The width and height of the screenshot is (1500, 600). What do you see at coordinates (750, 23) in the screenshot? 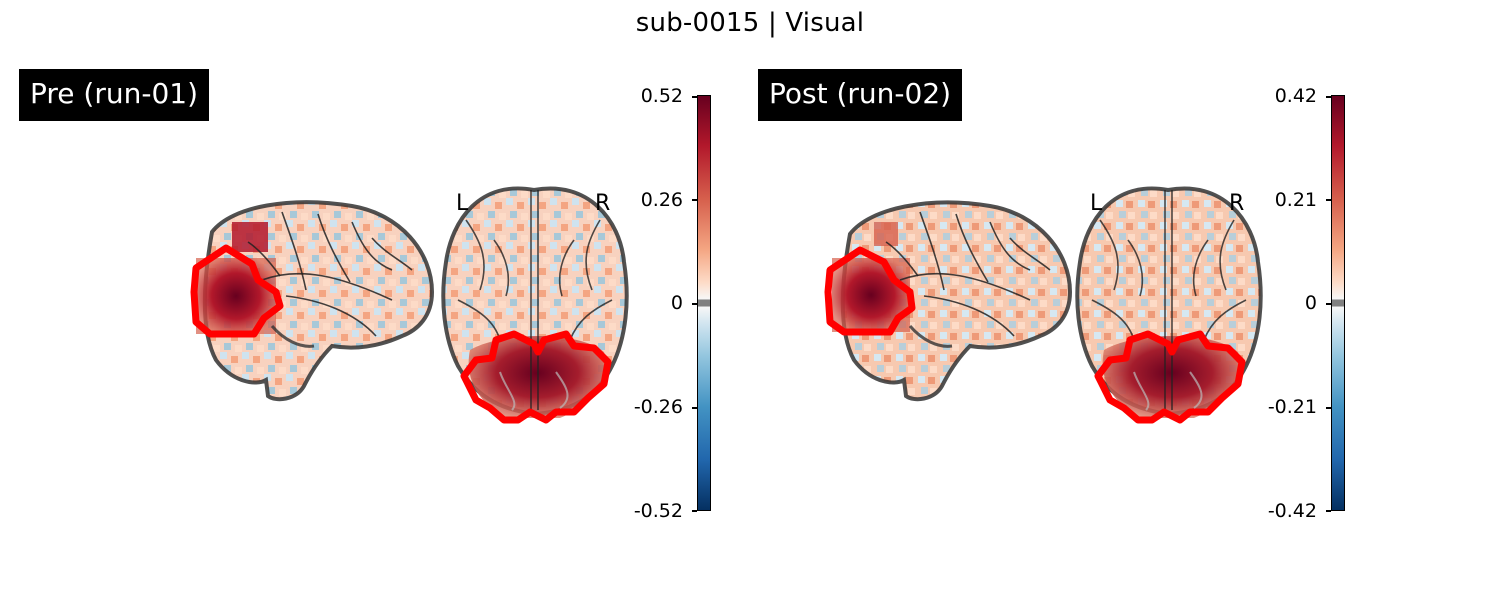
I see `figure-title: sub-0015 | Visual` at bounding box center [750, 23].